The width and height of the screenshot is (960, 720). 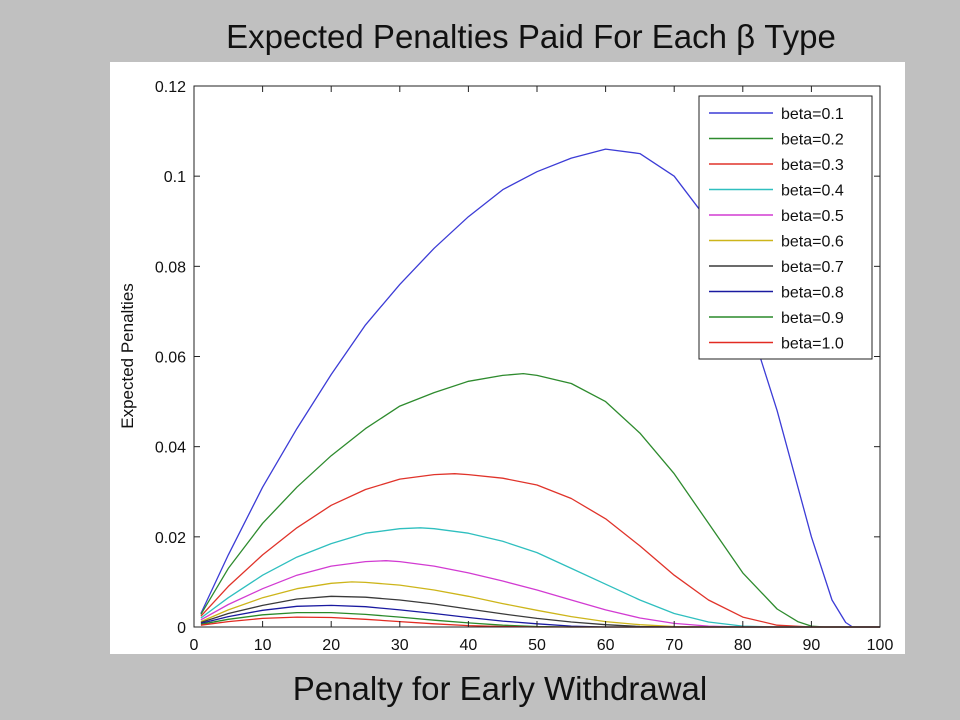 What do you see at coordinates (812, 140) in the screenshot?
I see `legend-entry-2: beta=0.2` at bounding box center [812, 140].